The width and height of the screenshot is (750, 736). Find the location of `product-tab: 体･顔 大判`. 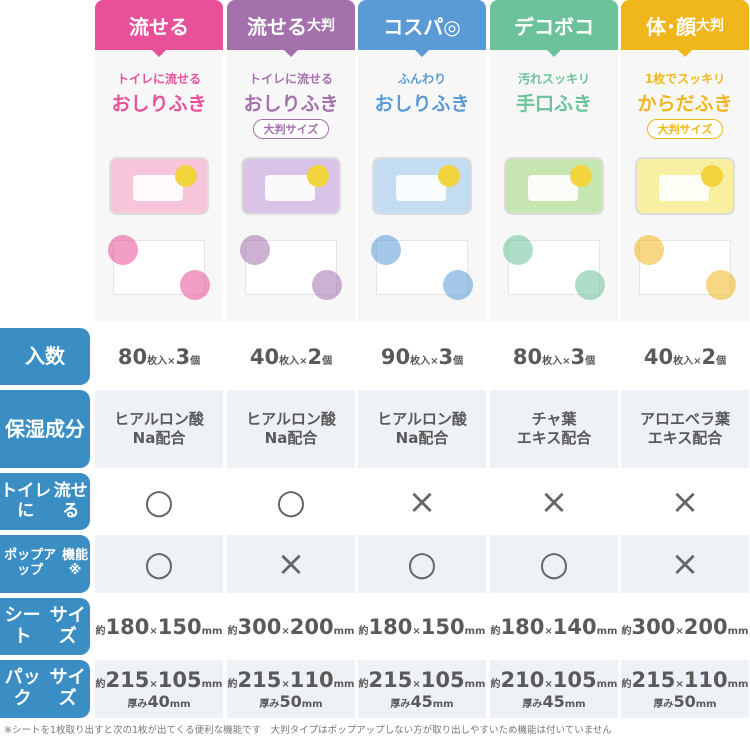

product-tab: 体･顔 大判 is located at coordinates (685, 28).